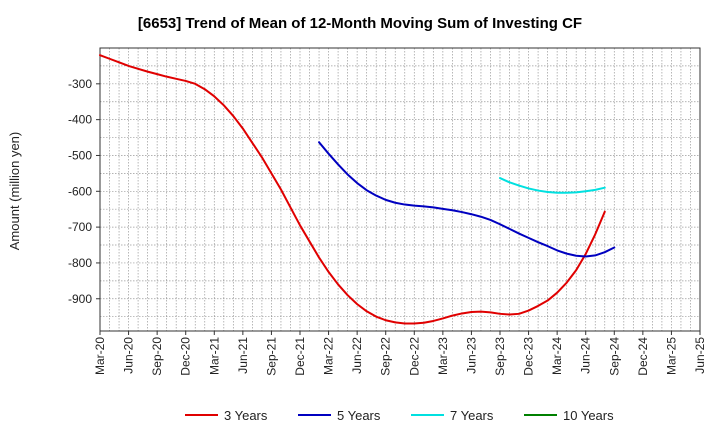 The height and width of the screenshot is (440, 720). Describe the element at coordinates (80, 227) in the screenshot. I see `y-tick-label: -700` at that location.